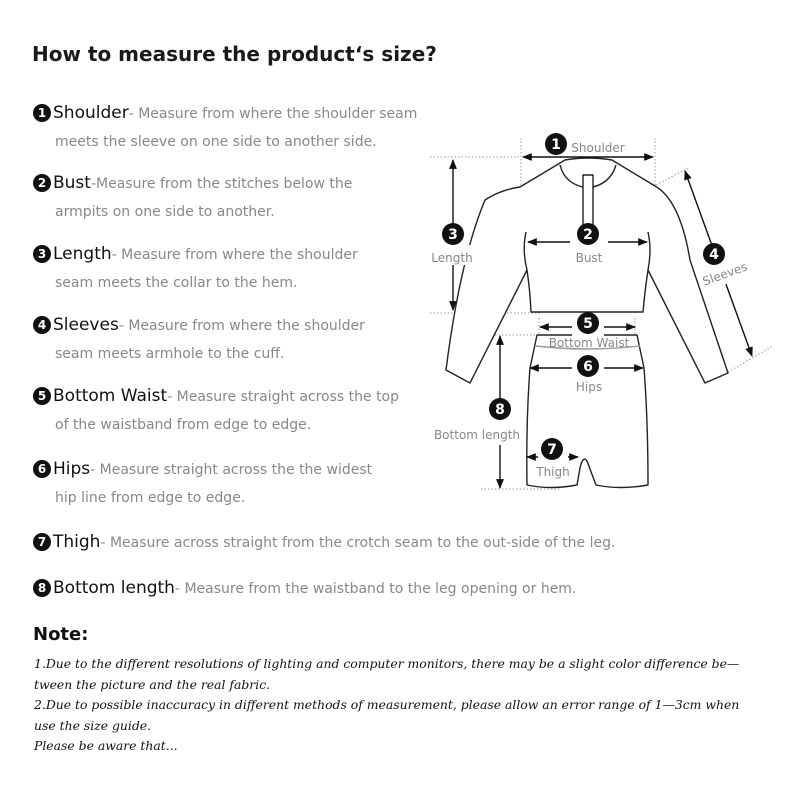  I want to click on number-badge: 7, so click(42, 542).